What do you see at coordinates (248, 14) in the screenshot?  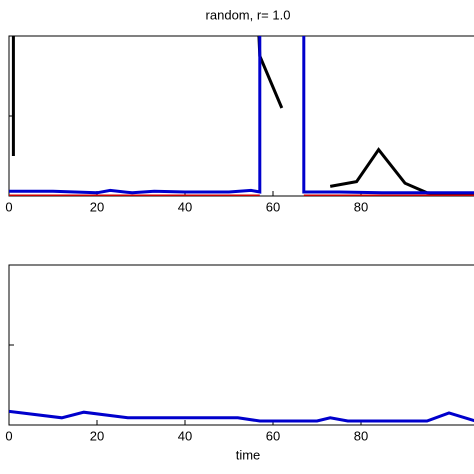 I see `chart-title: random, r= 1.0` at bounding box center [248, 14].